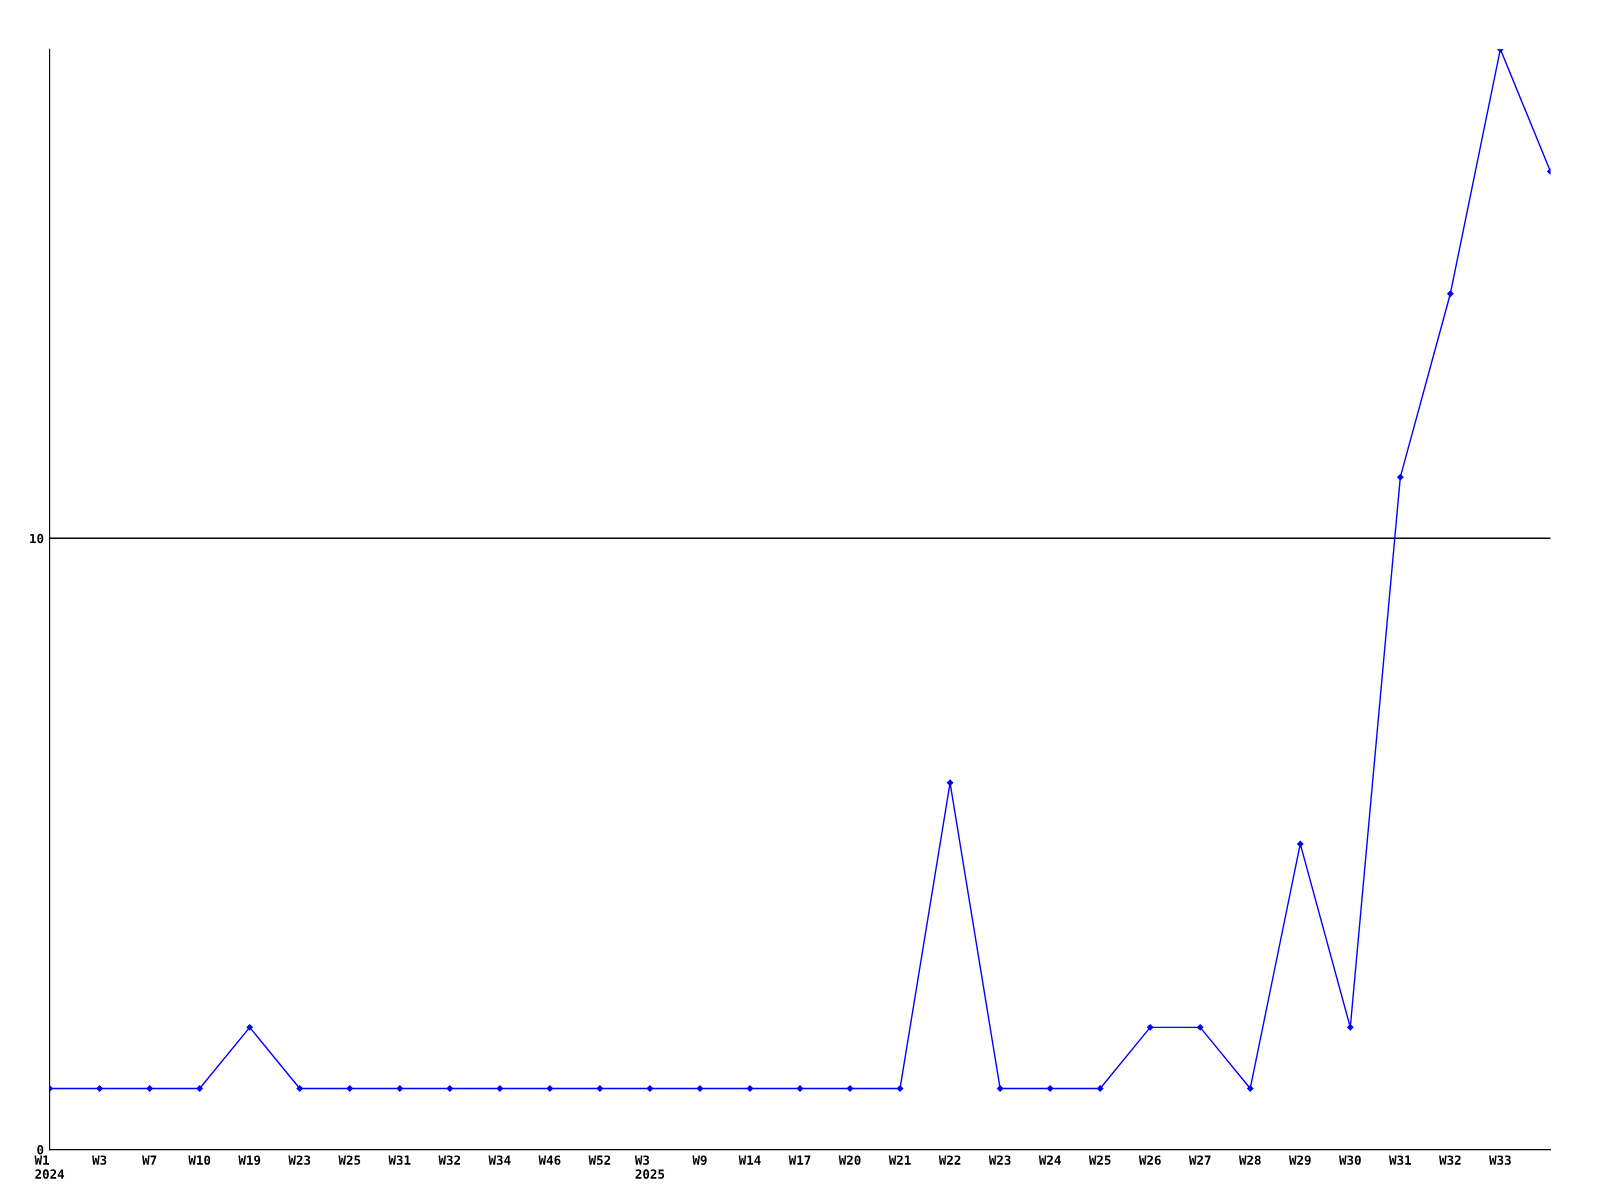 This screenshot has width=1600, height=1200. Describe the element at coordinates (1049, 1160) in the screenshot. I see `x-tick-label: W24` at that location.